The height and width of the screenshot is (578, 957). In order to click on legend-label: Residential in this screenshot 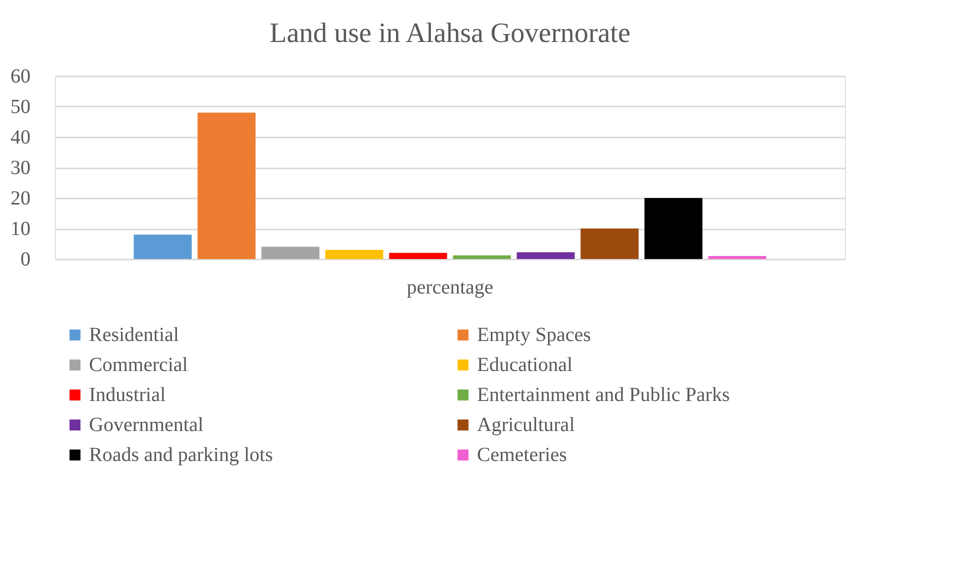, I will do `click(134, 335)`.